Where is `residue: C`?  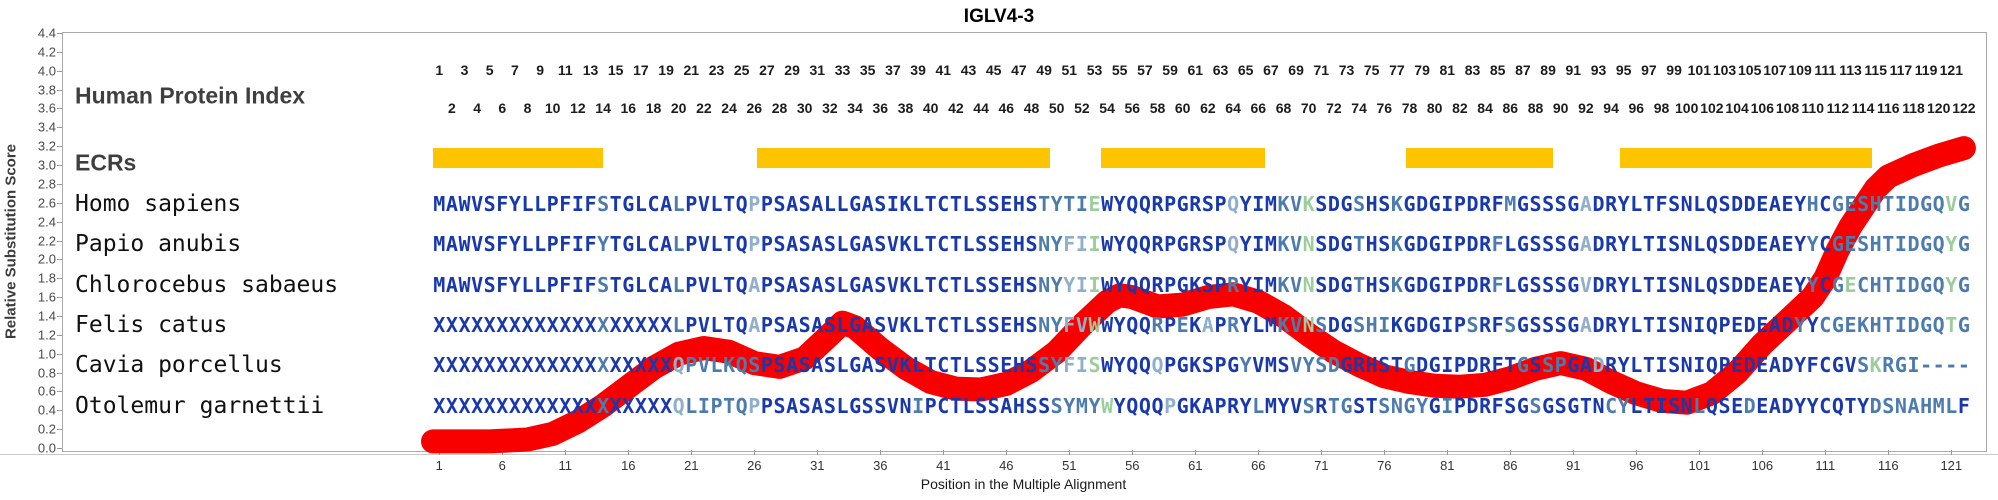
residue: C is located at coordinates (943, 324).